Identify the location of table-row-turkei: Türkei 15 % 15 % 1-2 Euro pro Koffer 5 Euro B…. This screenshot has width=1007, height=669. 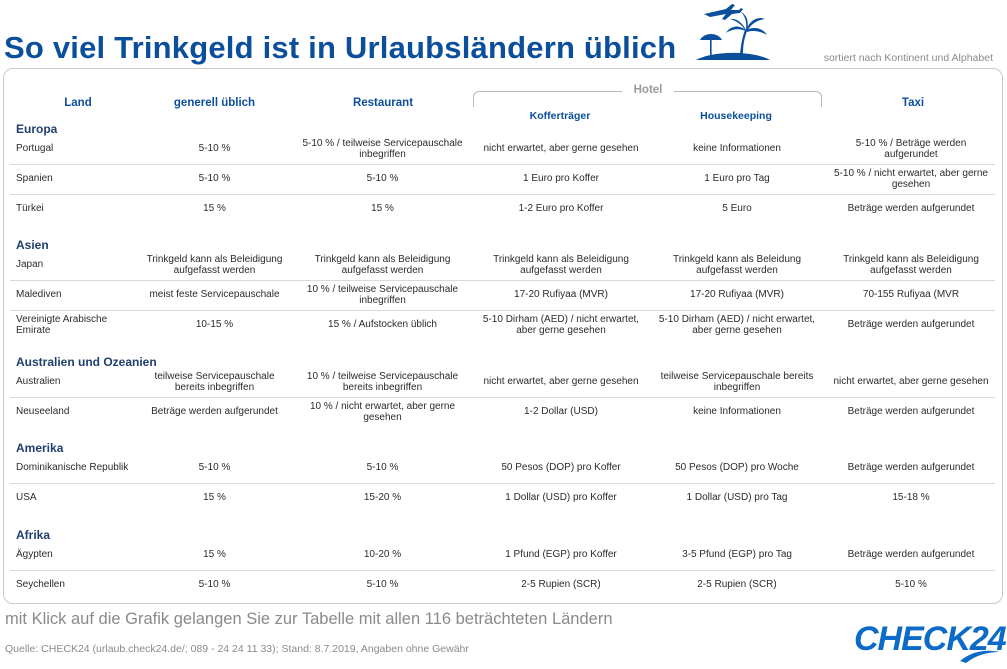
(502, 209).